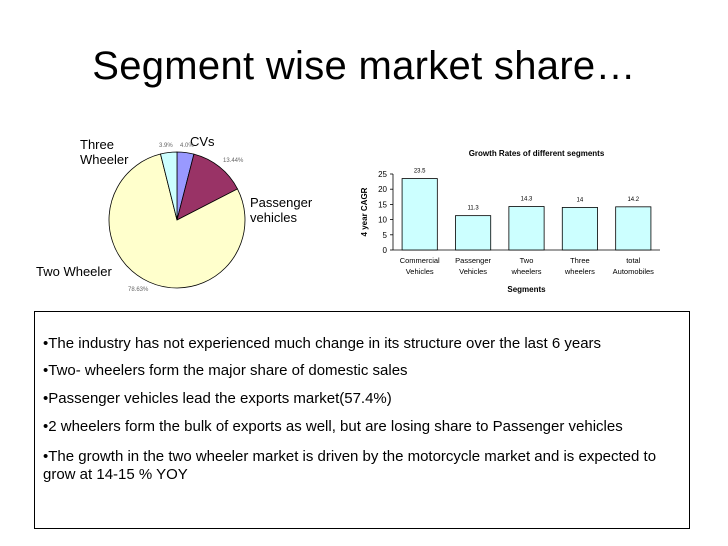 This screenshot has width=728, height=546. Describe the element at coordinates (634, 271) in the screenshot. I see `x-category-label: Automobiles` at that location.